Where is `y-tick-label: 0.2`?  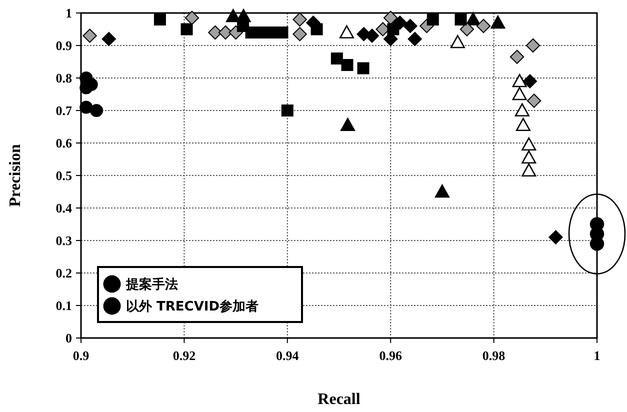 y-tick-label: 0.2 is located at coordinates (64, 273).